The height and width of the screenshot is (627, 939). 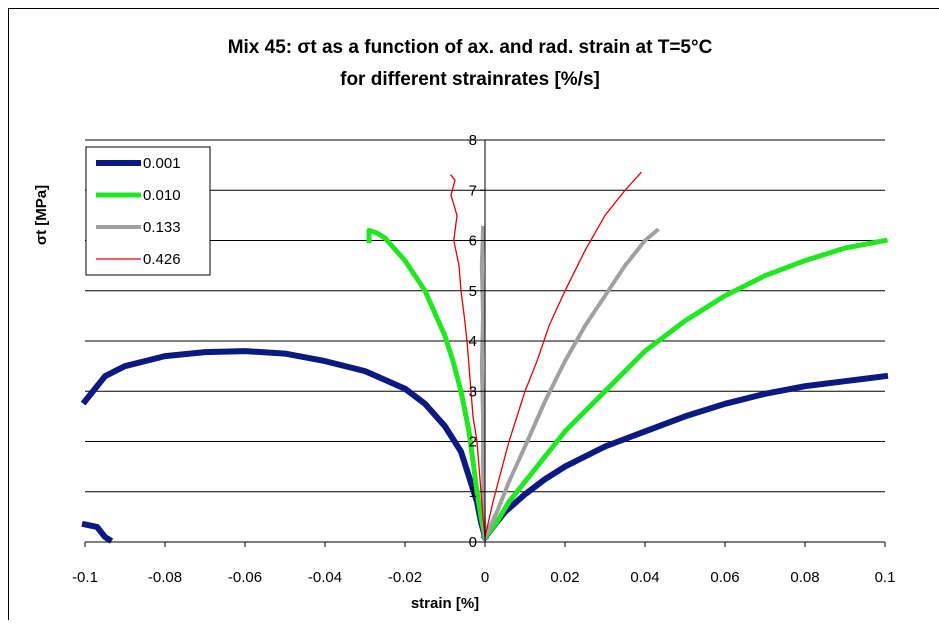 I want to click on y-tick-label-5: 5, so click(x=473, y=291).